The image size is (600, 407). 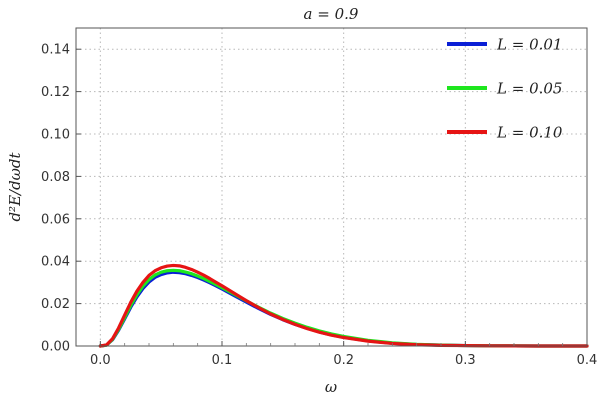 I want to click on x-tick-label: 0.1, so click(x=222, y=360).